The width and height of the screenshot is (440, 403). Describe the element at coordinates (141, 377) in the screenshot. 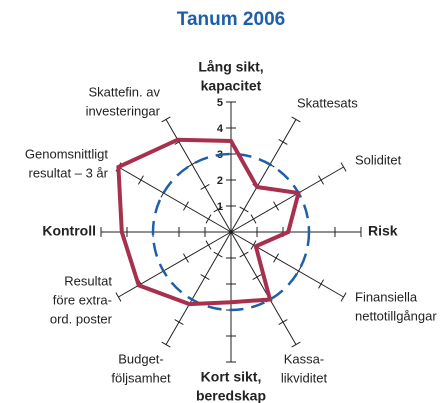

I see `axis-label: följsamhet` at that location.